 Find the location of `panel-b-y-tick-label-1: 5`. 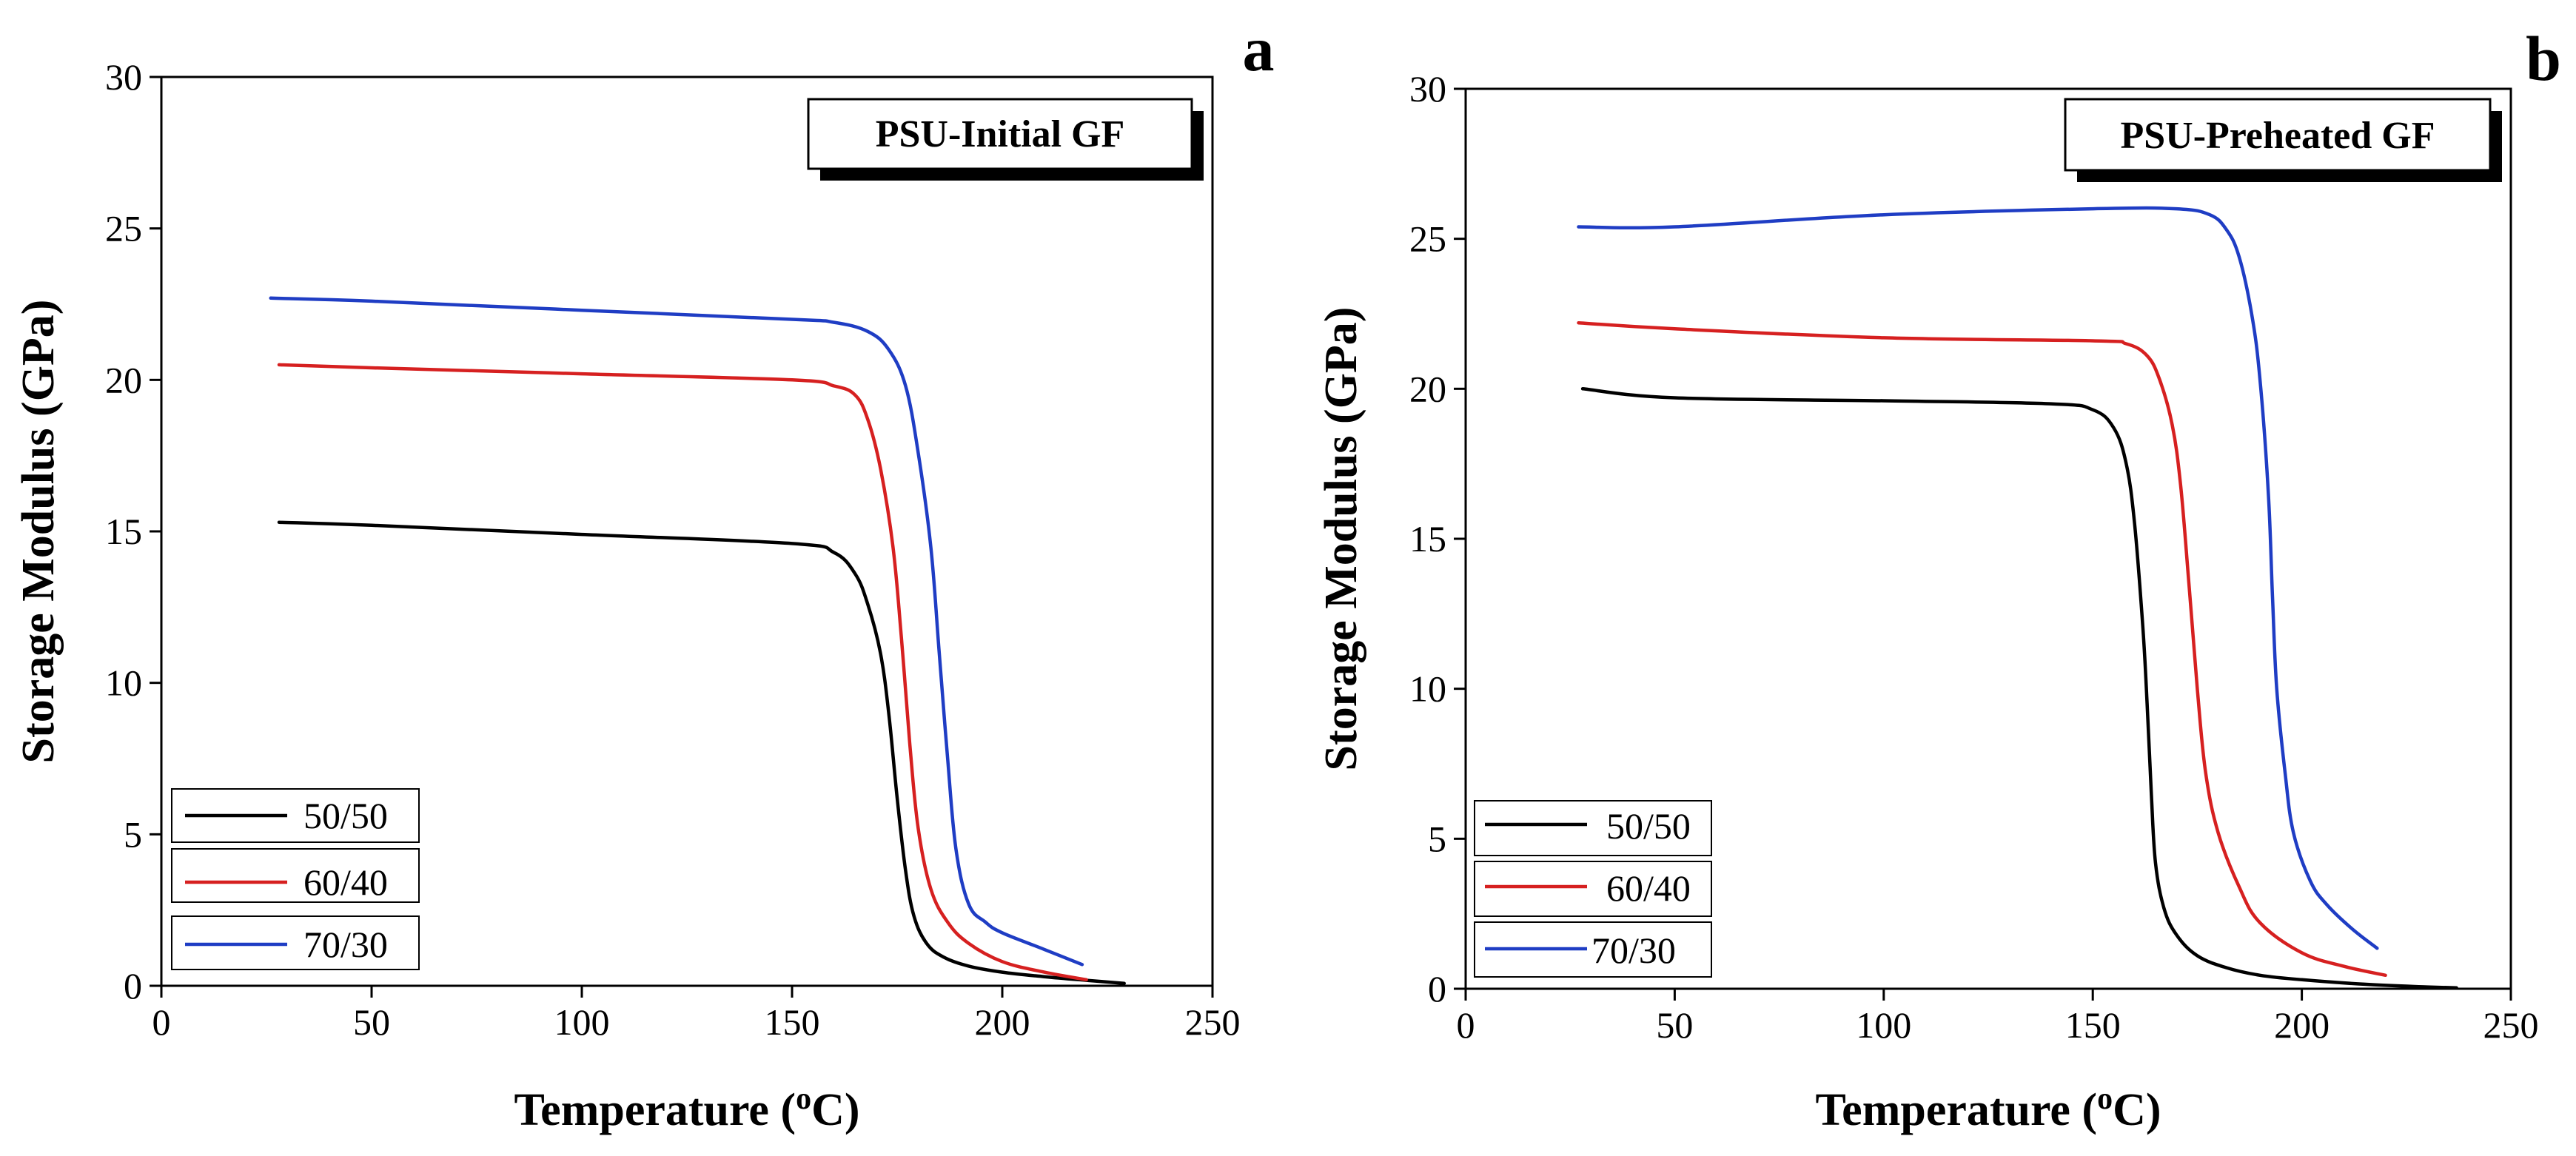

panel-b-y-tick-label-1: 5 is located at coordinates (1437, 838).